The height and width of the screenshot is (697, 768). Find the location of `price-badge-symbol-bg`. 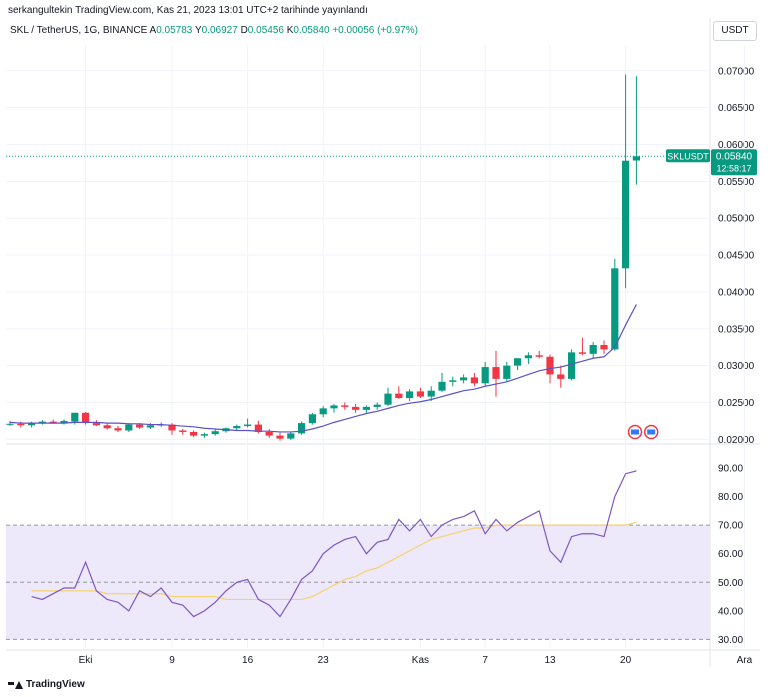

price-badge-symbol-bg is located at coordinates (688, 156).